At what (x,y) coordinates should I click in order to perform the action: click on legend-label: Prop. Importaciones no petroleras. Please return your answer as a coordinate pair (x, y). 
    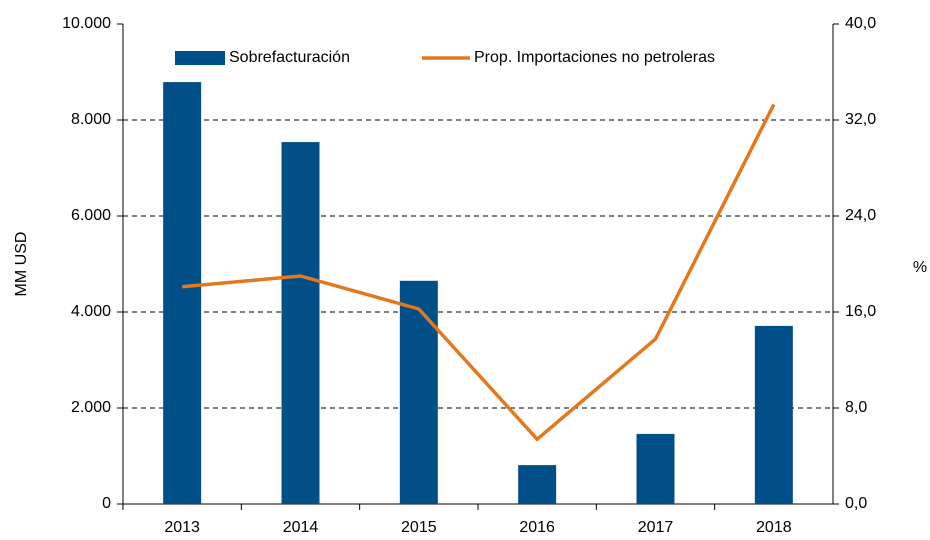
    Looking at the image, I should click on (594, 57).